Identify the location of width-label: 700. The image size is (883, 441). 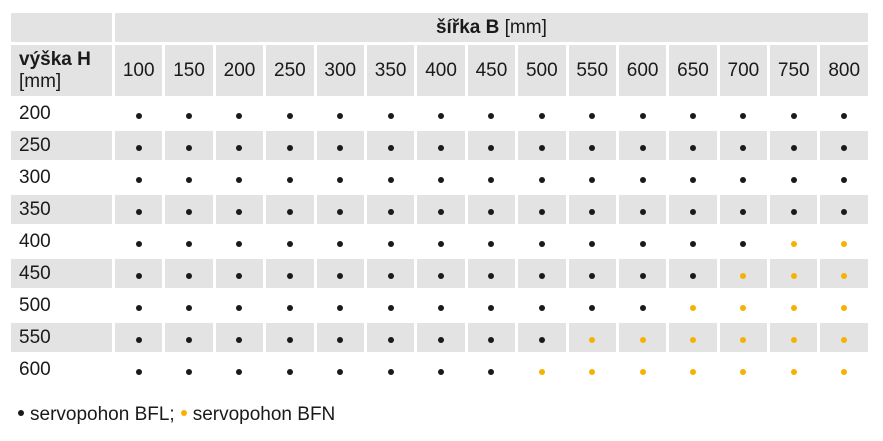
(743, 70).